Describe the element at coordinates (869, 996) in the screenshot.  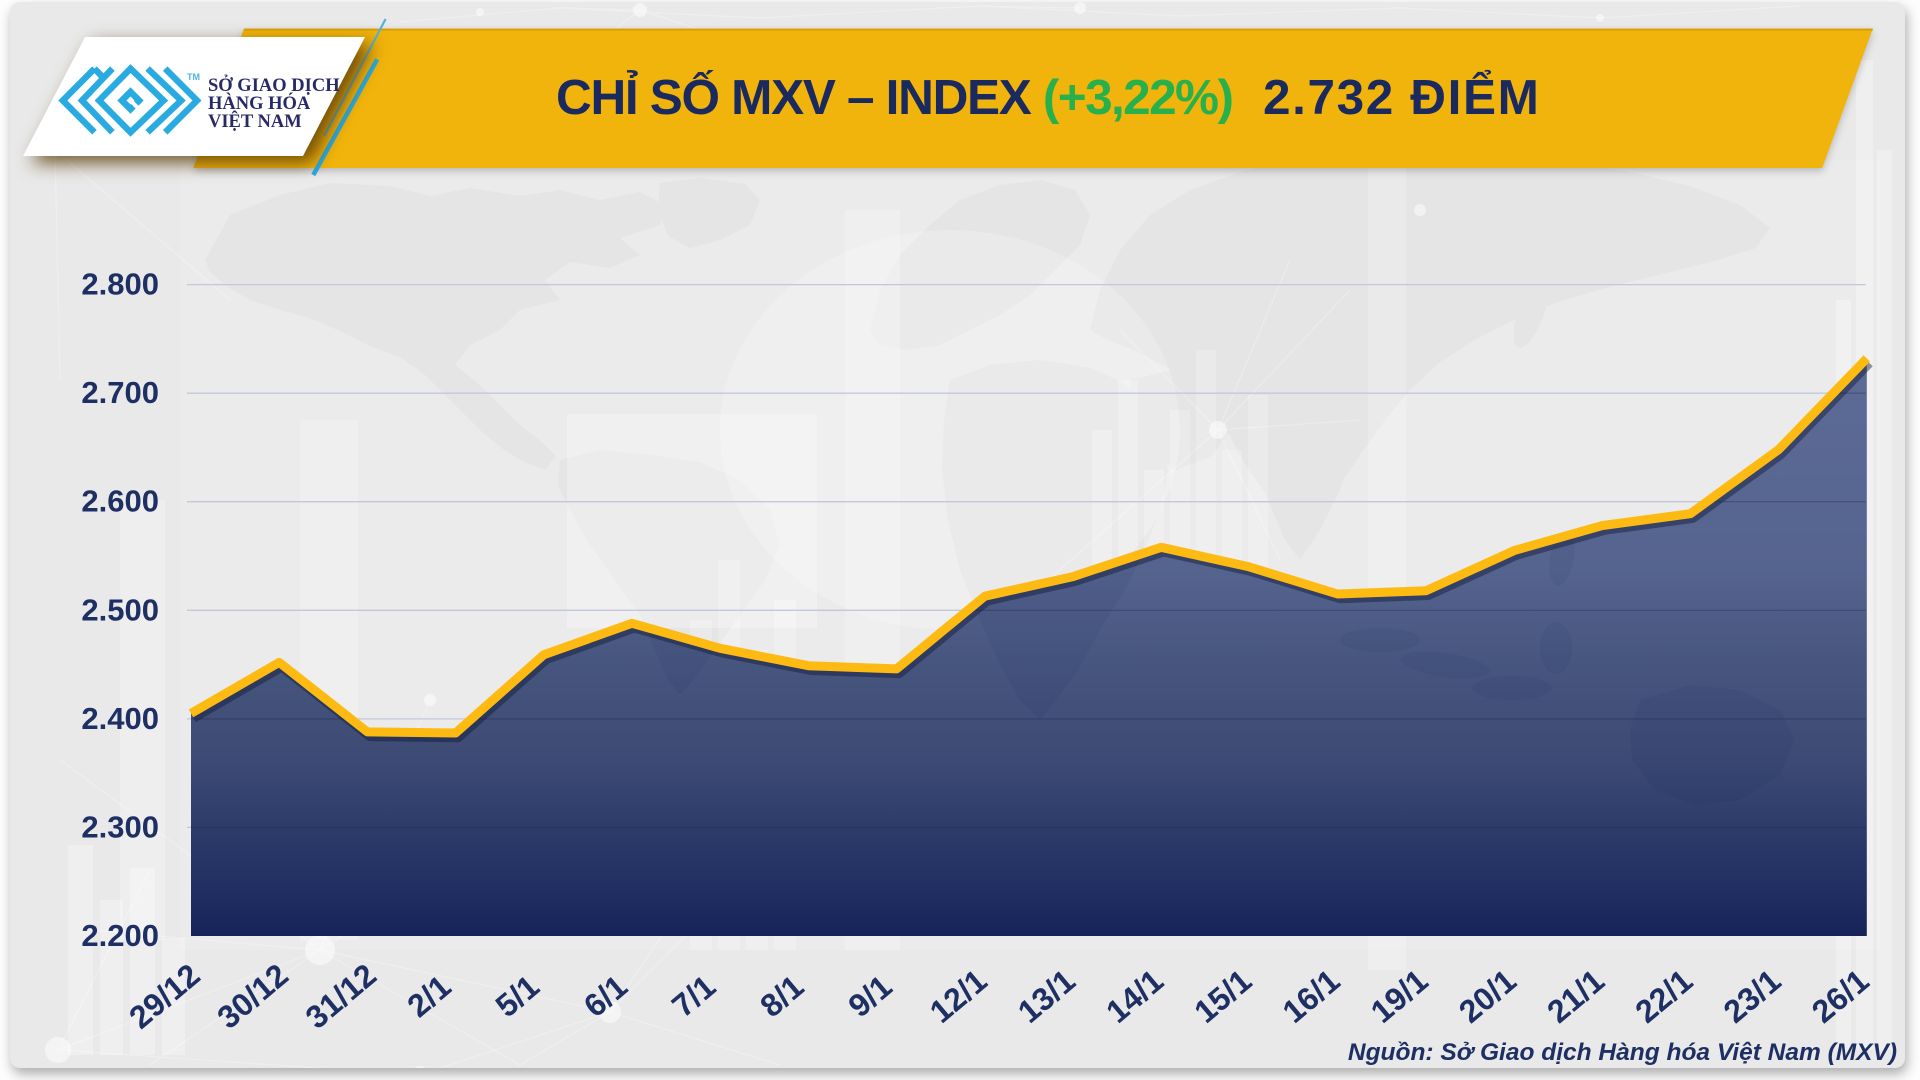
I see `svg-text: 9/1` at that location.